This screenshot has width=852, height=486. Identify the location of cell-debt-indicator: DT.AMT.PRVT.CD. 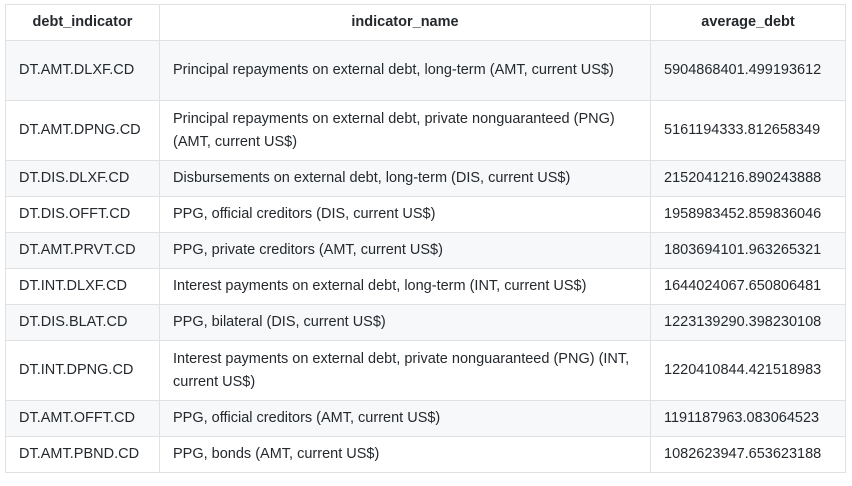
(82, 250).